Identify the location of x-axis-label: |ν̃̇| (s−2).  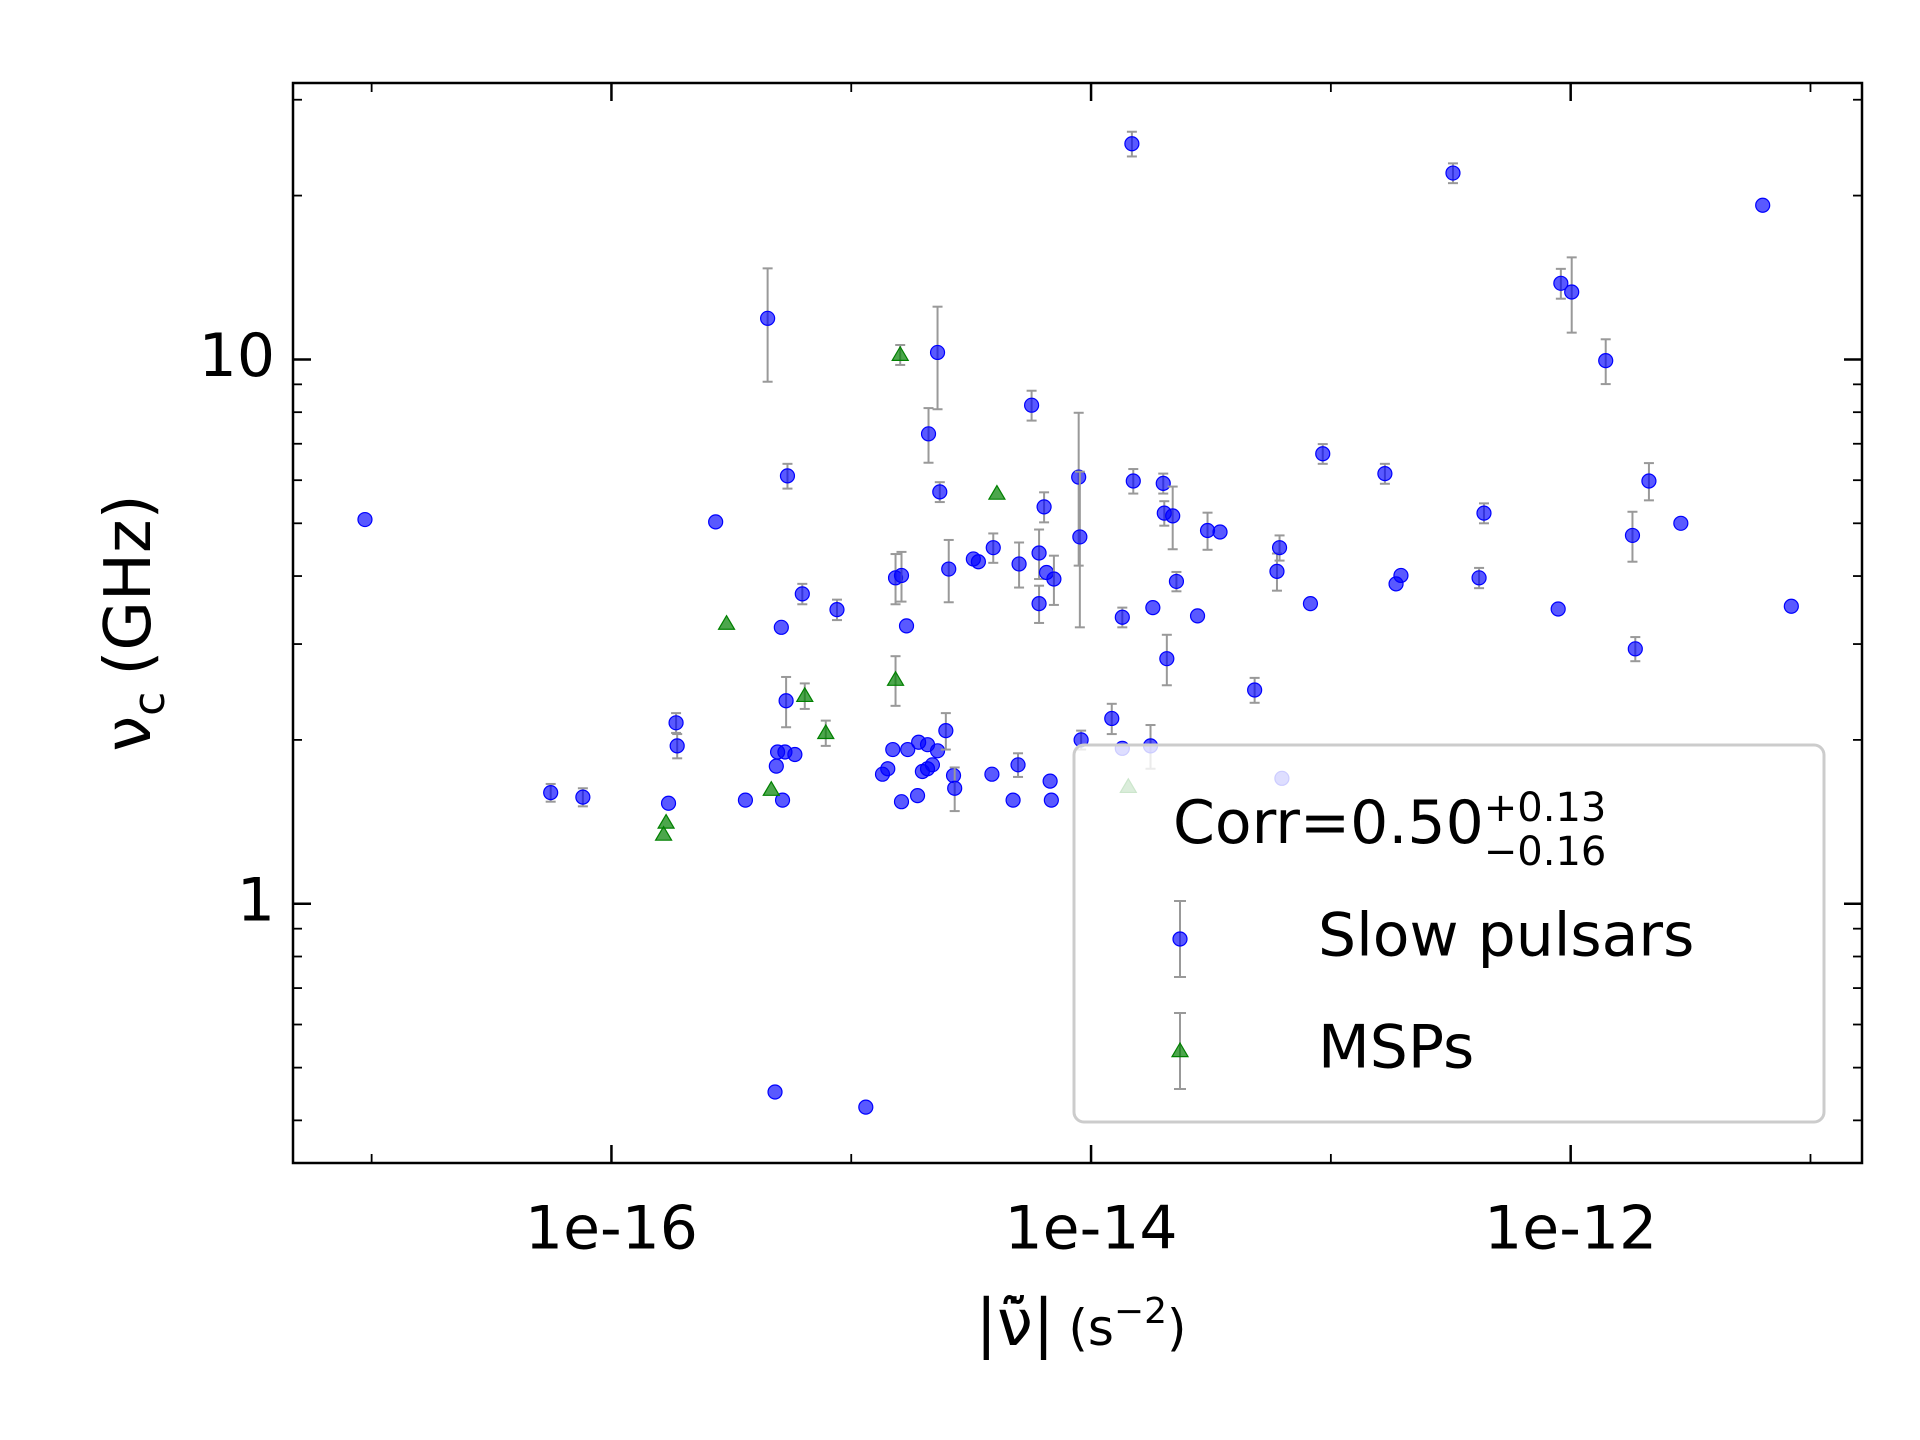
(1080, 1324).